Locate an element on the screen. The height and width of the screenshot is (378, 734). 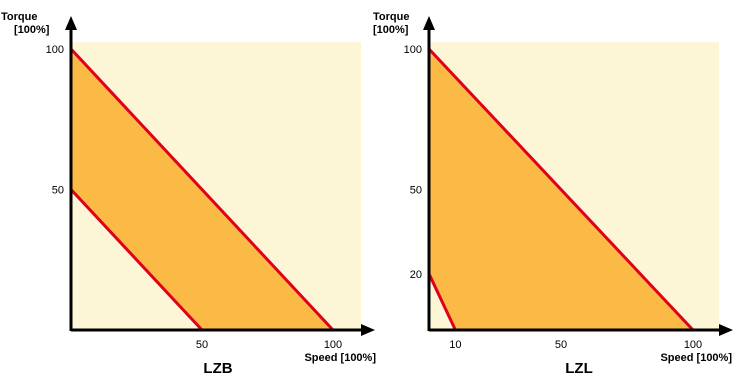
y-tick-label: 20 is located at coordinates (416, 275).